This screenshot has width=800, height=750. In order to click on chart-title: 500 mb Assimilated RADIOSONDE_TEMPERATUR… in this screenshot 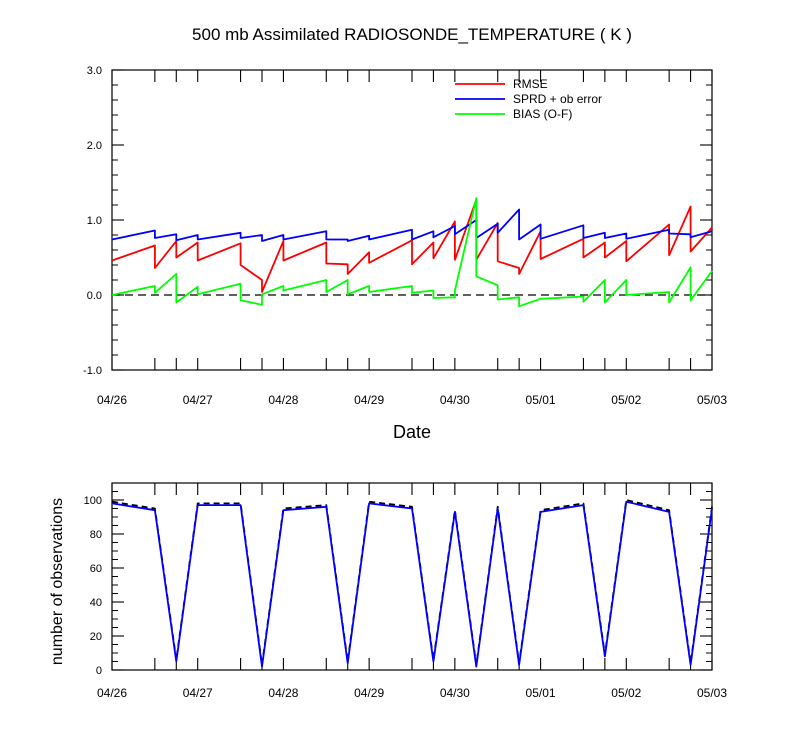, I will do `click(412, 34)`.